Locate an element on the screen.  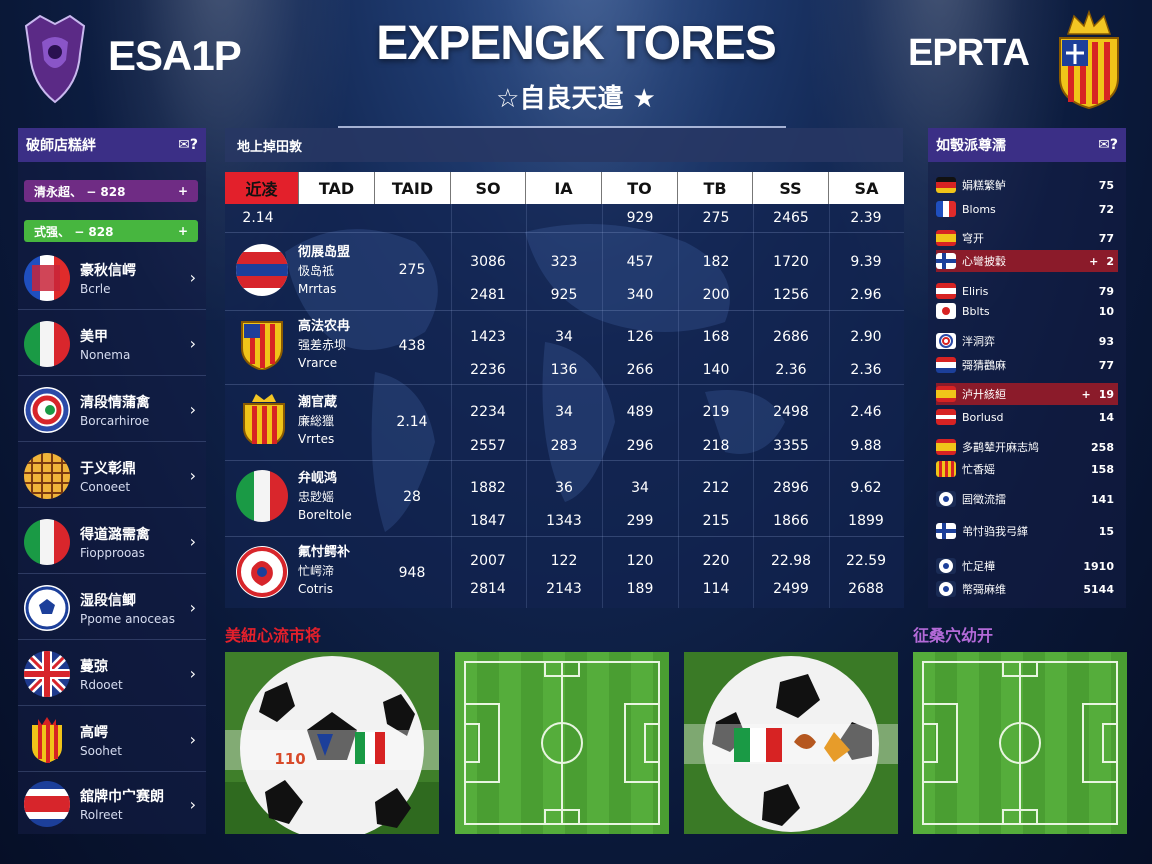
team-list-item: 高崿 Soohet › is located at coordinates (112, 740).